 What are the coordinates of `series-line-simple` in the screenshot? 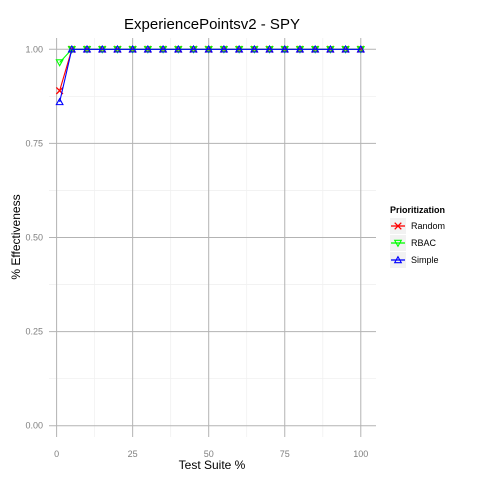 It's located at (210, 75).